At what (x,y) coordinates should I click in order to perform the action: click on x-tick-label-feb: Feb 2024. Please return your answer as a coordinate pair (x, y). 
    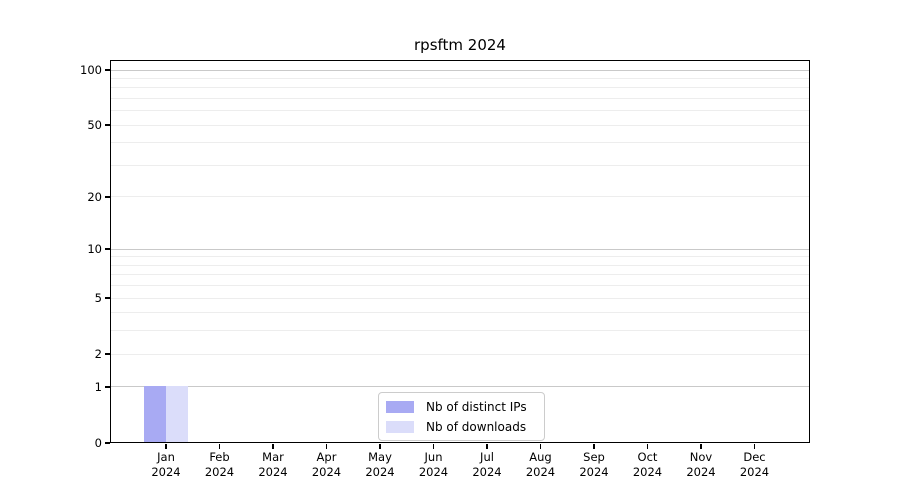
    Looking at the image, I should click on (219, 464).